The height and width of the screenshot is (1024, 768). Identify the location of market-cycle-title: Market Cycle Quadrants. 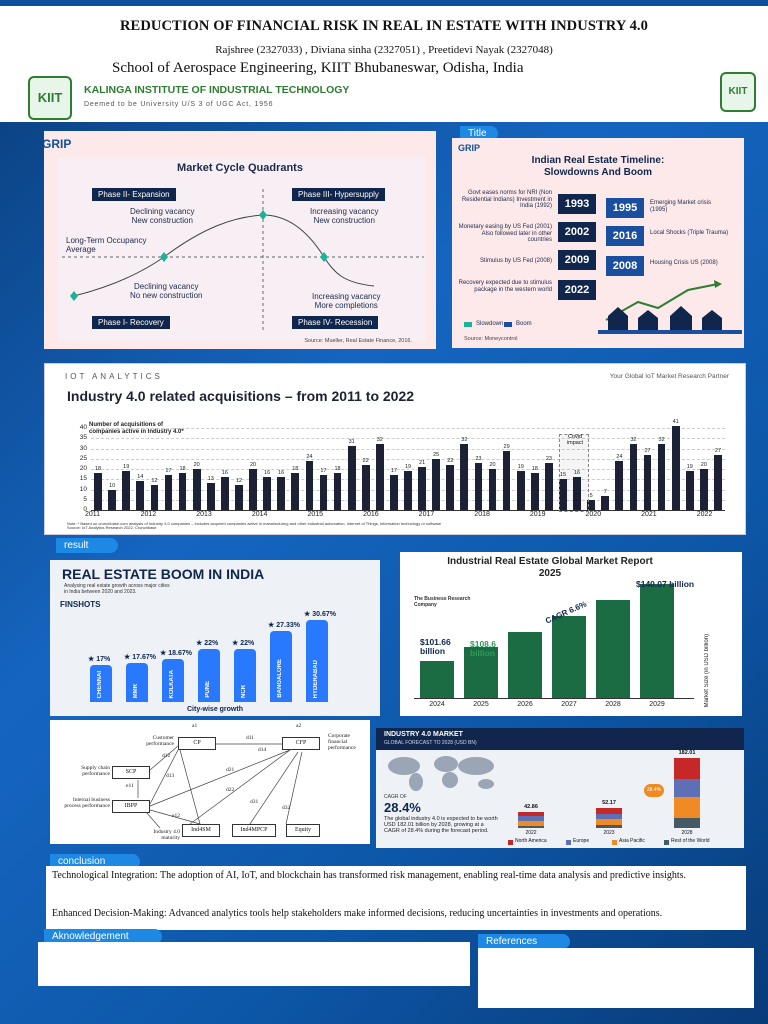
(240, 168).